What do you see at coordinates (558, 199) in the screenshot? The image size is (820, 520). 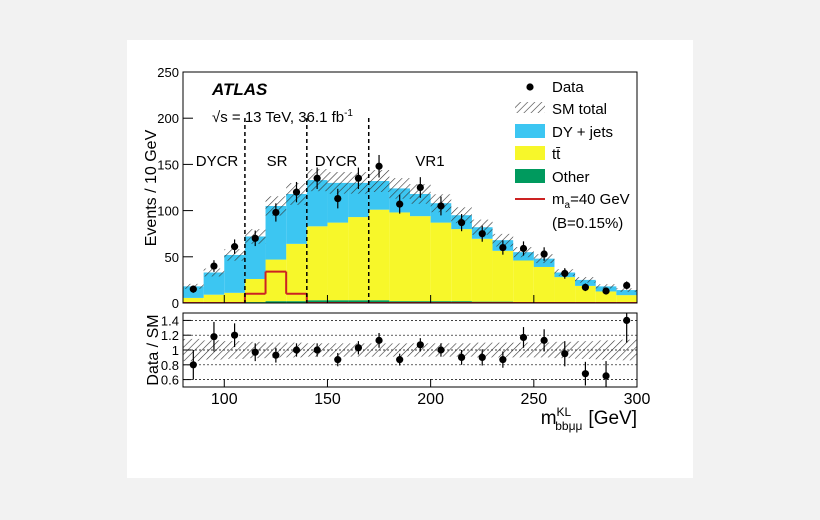 I see `legend-signal-name: m` at bounding box center [558, 199].